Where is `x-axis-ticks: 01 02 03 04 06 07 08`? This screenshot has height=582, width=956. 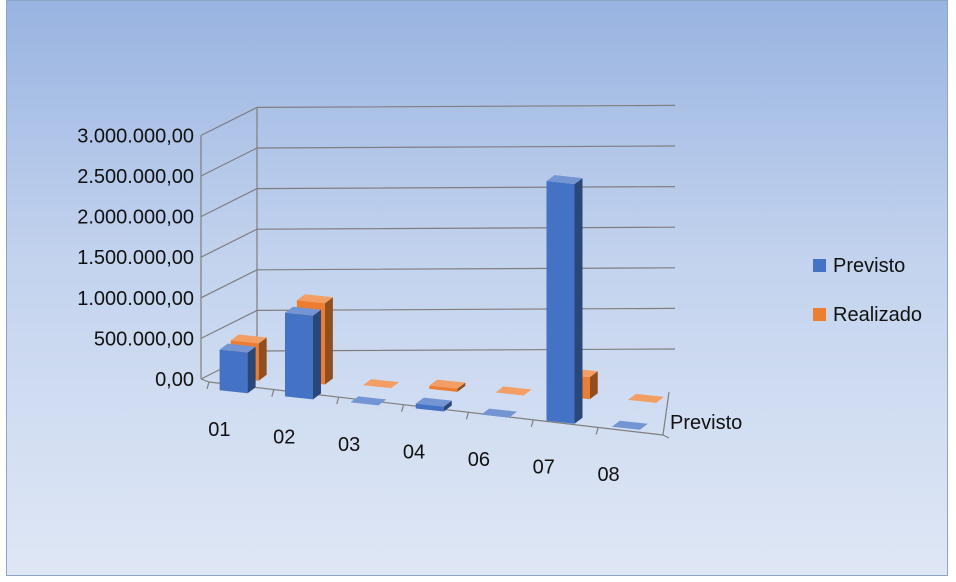 x-axis-ticks: 01 02 03 04 06 07 08 is located at coordinates (413, 433).